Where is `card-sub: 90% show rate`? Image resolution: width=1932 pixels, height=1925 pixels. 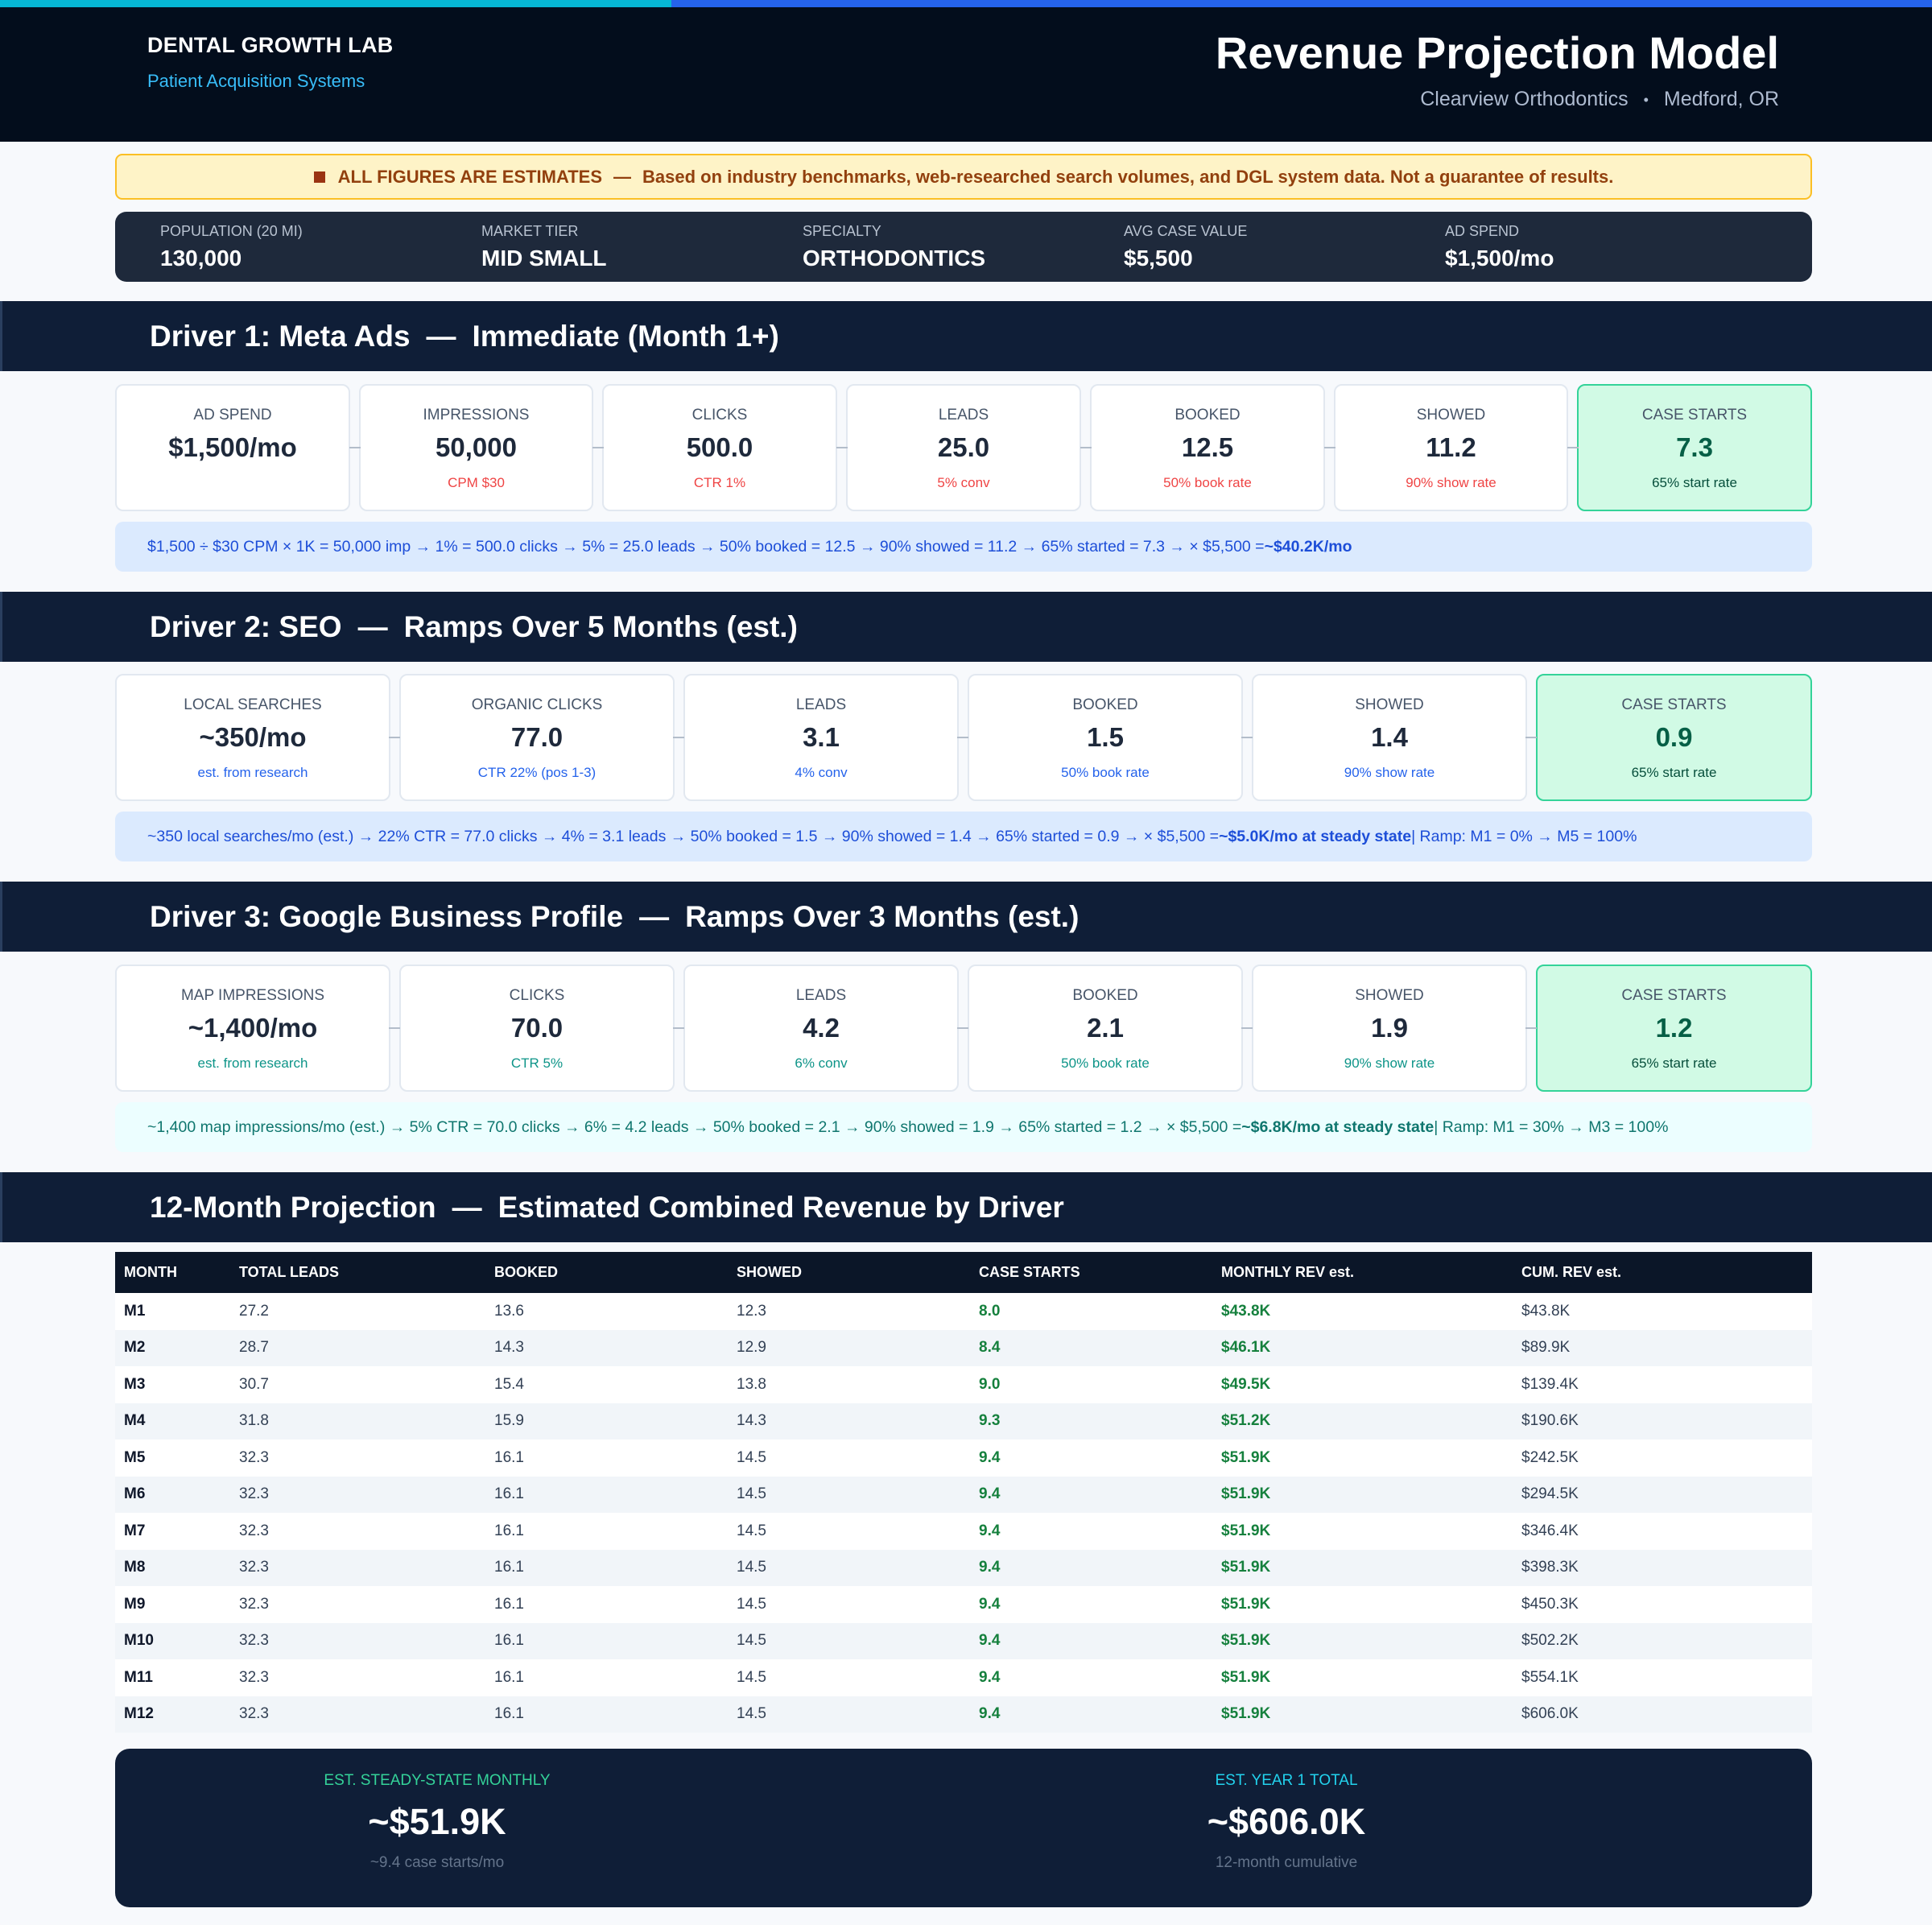 card-sub: 90% show rate is located at coordinates (1389, 772).